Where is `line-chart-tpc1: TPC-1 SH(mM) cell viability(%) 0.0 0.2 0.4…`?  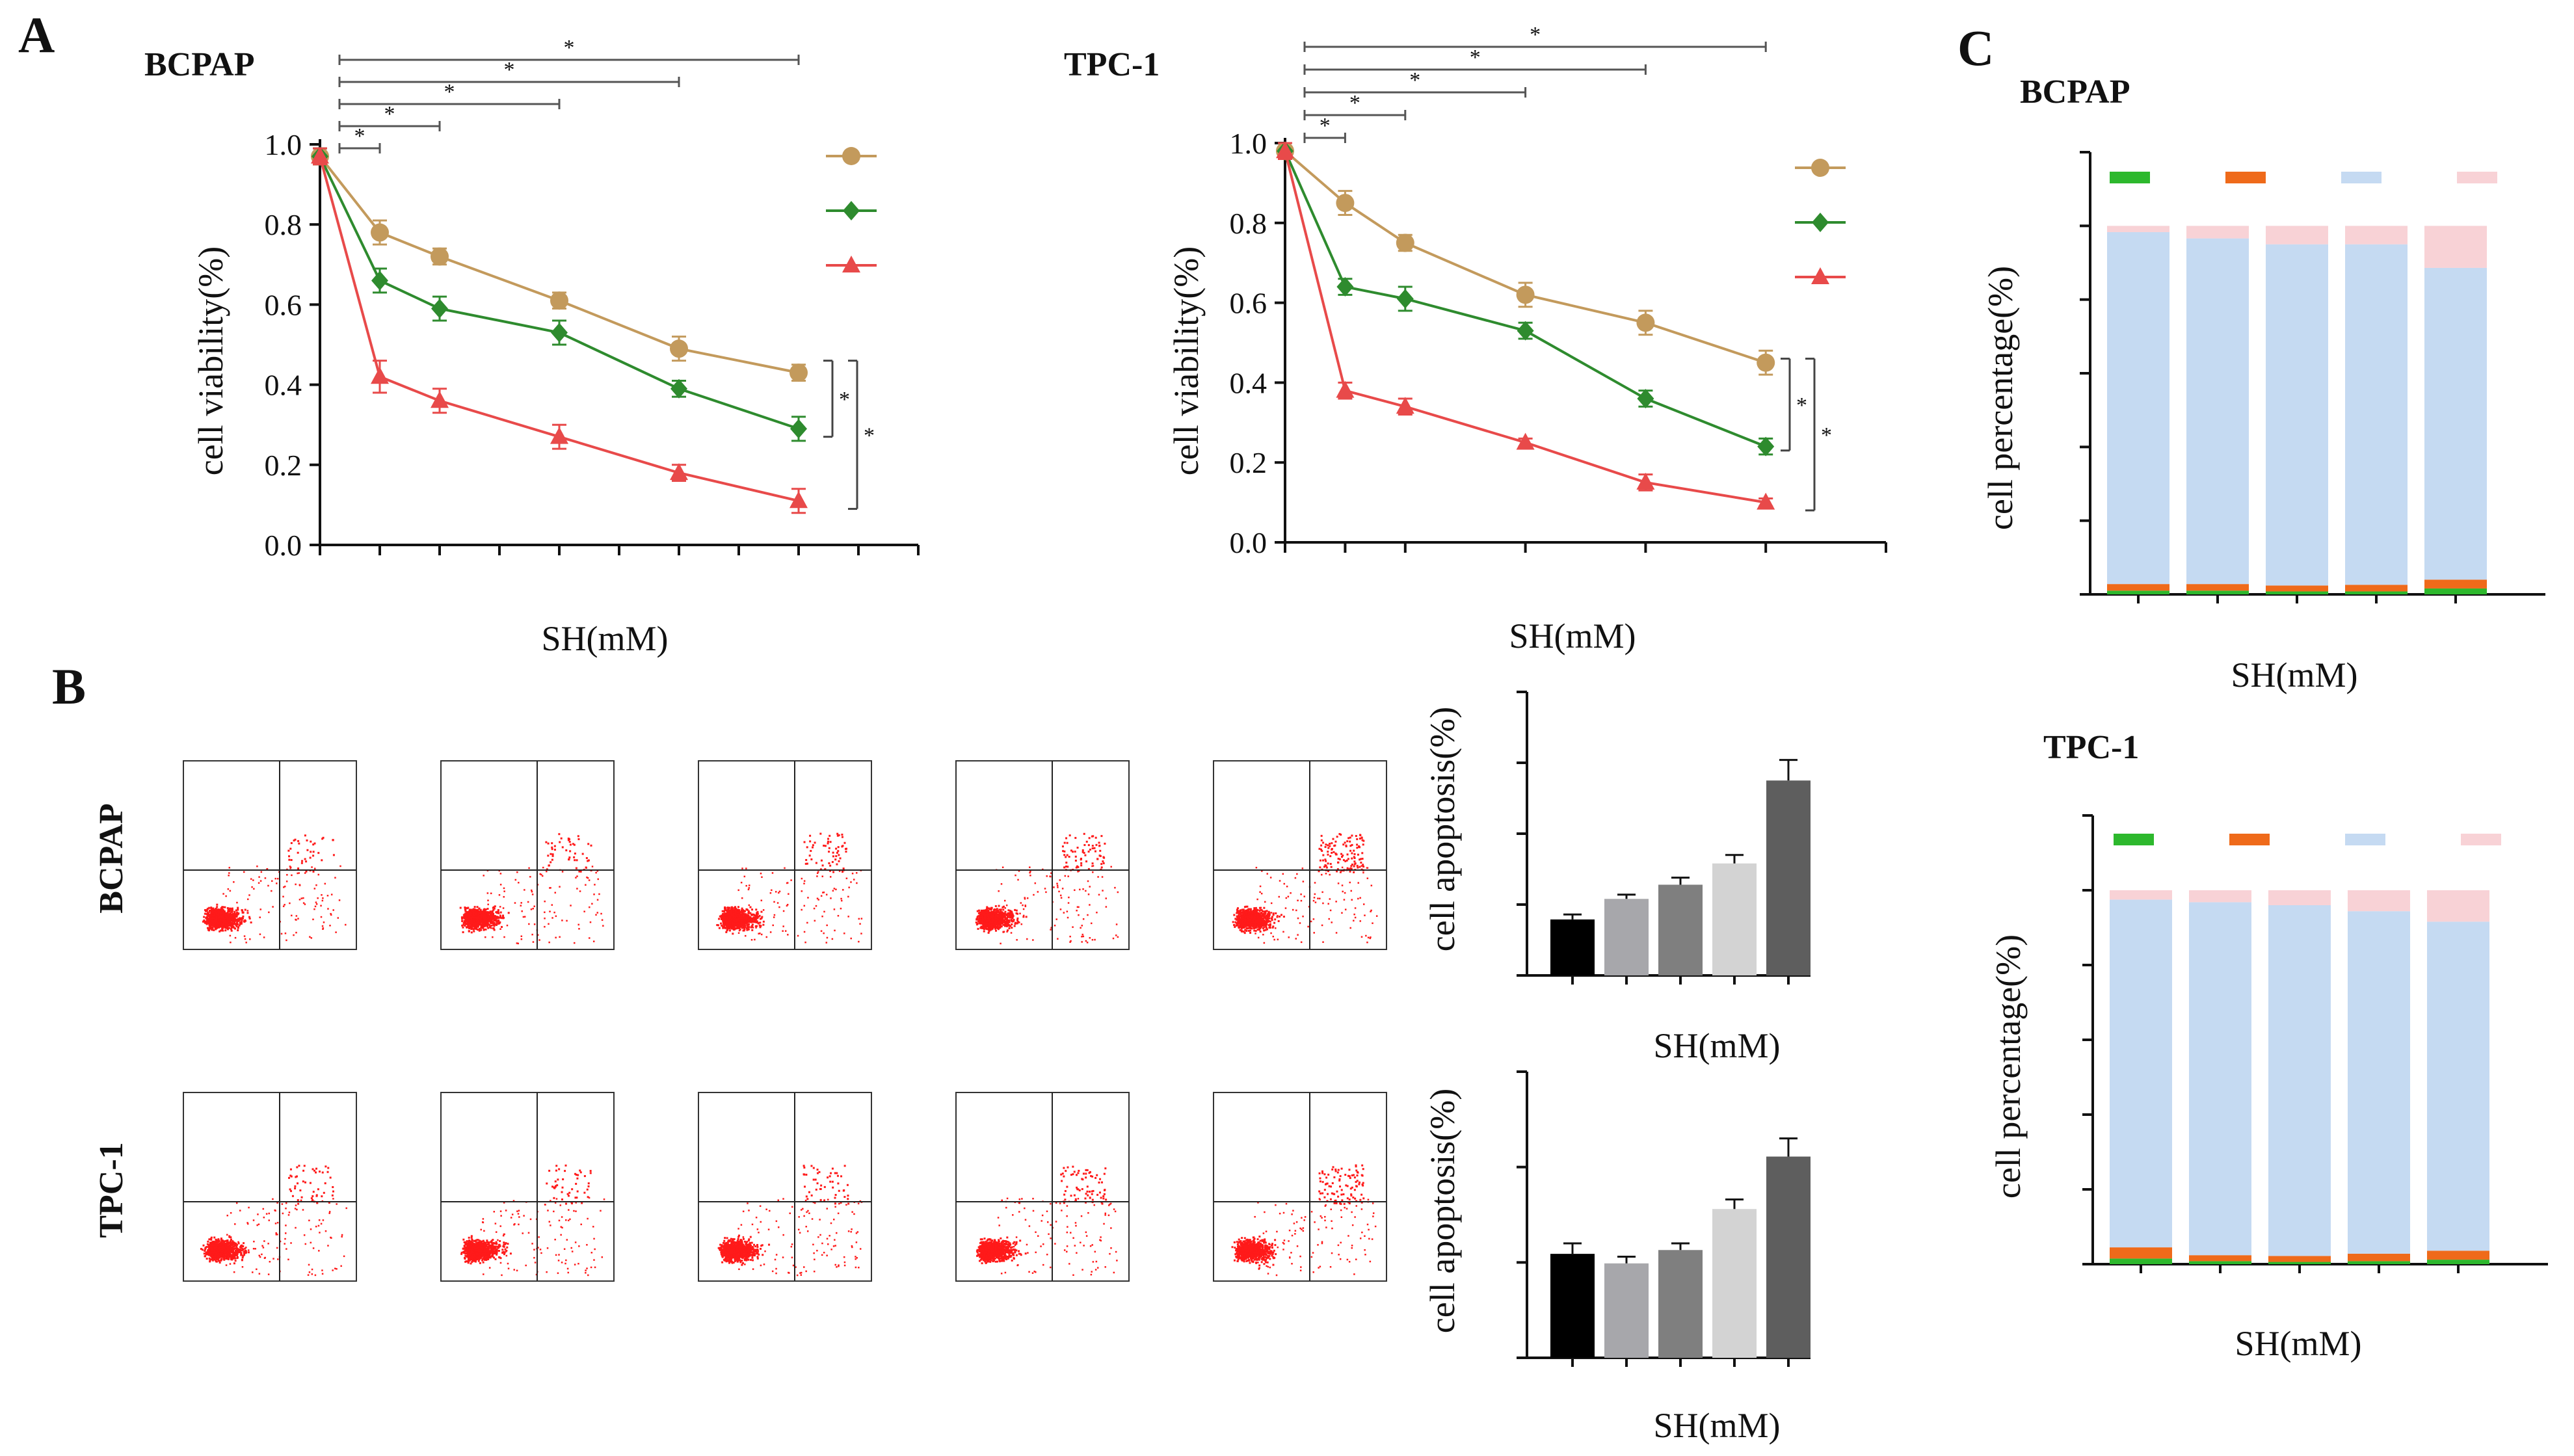
line-chart-tpc1: TPC-1 SH(mM) cell viability(%) 0.0 0.2 0.4… is located at coordinates (1475, 339).